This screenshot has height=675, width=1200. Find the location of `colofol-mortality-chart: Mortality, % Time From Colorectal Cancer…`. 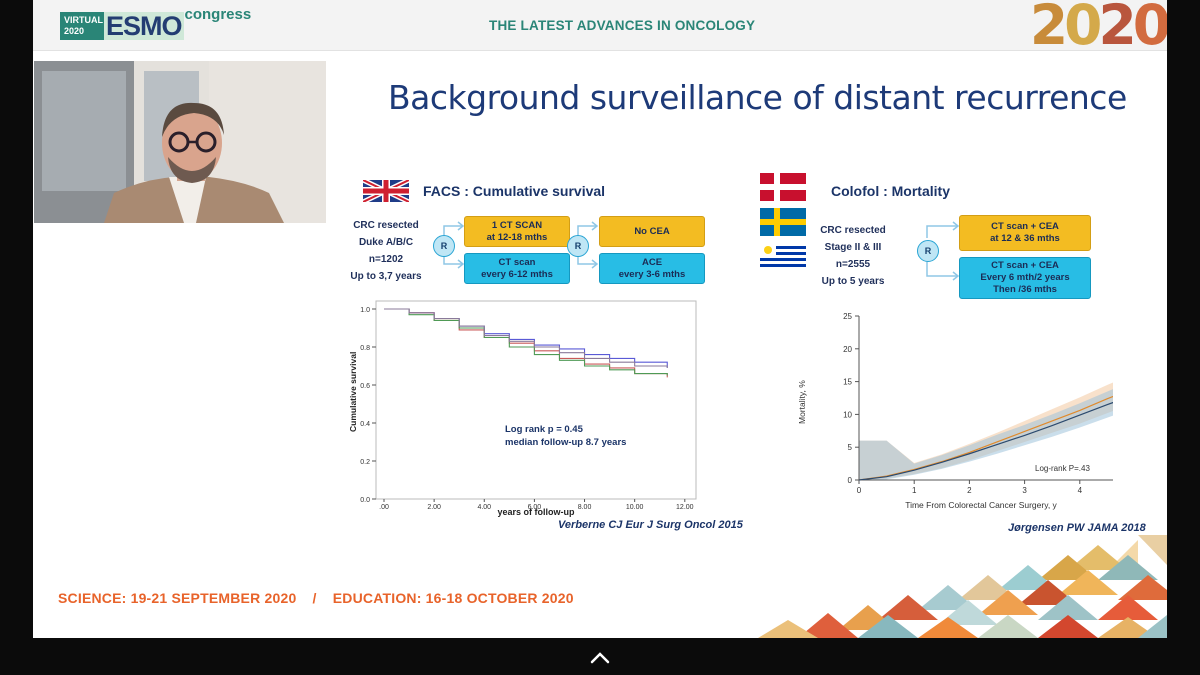

colofol-mortality-chart: Mortality, % Time From Colorectal Cancer… is located at coordinates (955, 411).